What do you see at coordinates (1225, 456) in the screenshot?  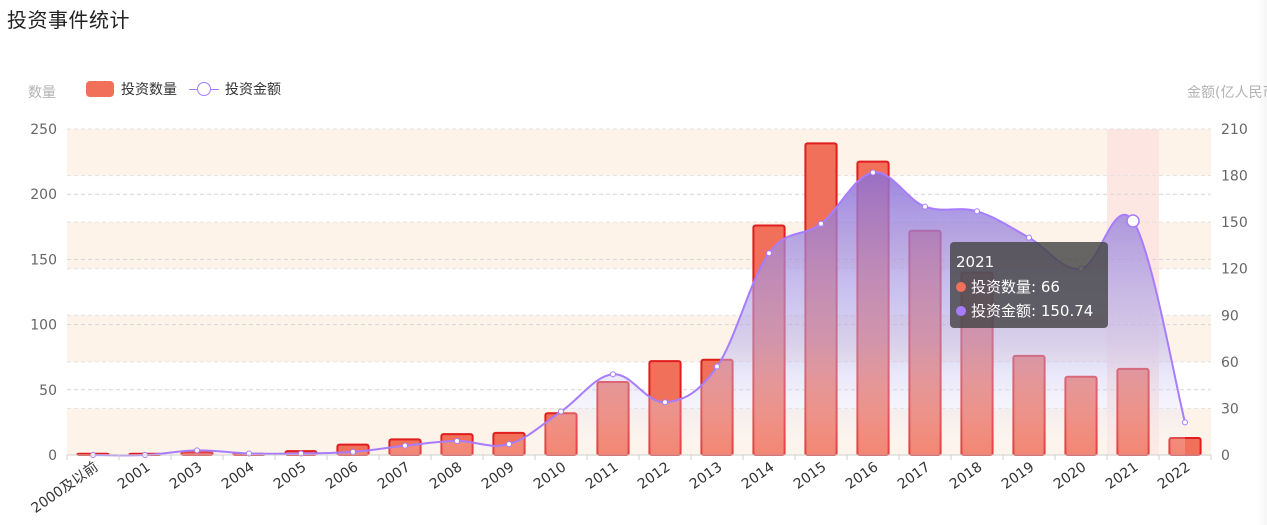 I see `y-right-tick-label: 0` at bounding box center [1225, 456].